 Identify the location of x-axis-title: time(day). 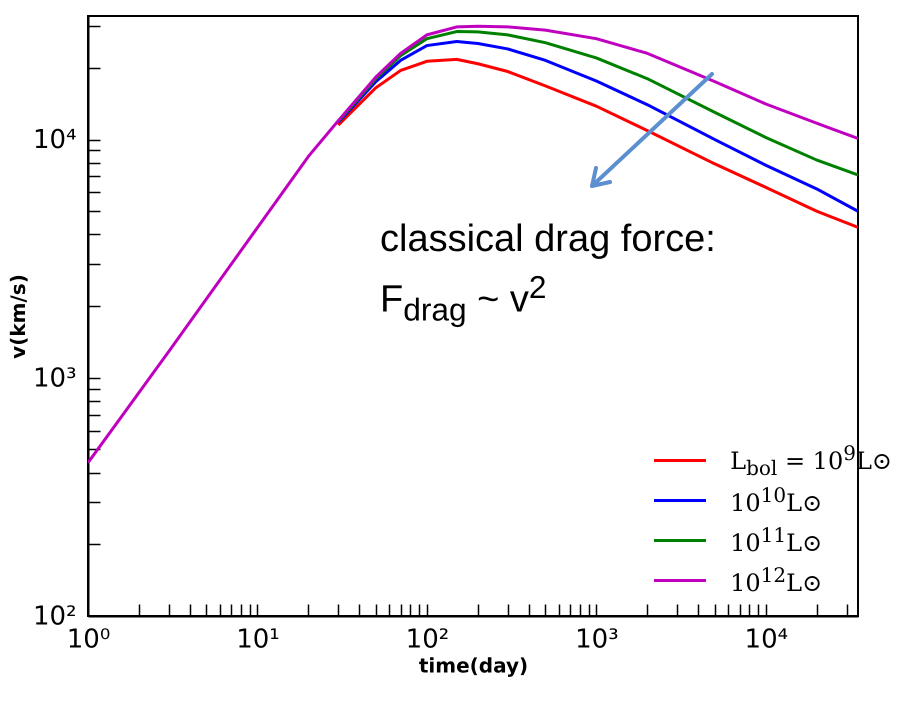
(473, 666).